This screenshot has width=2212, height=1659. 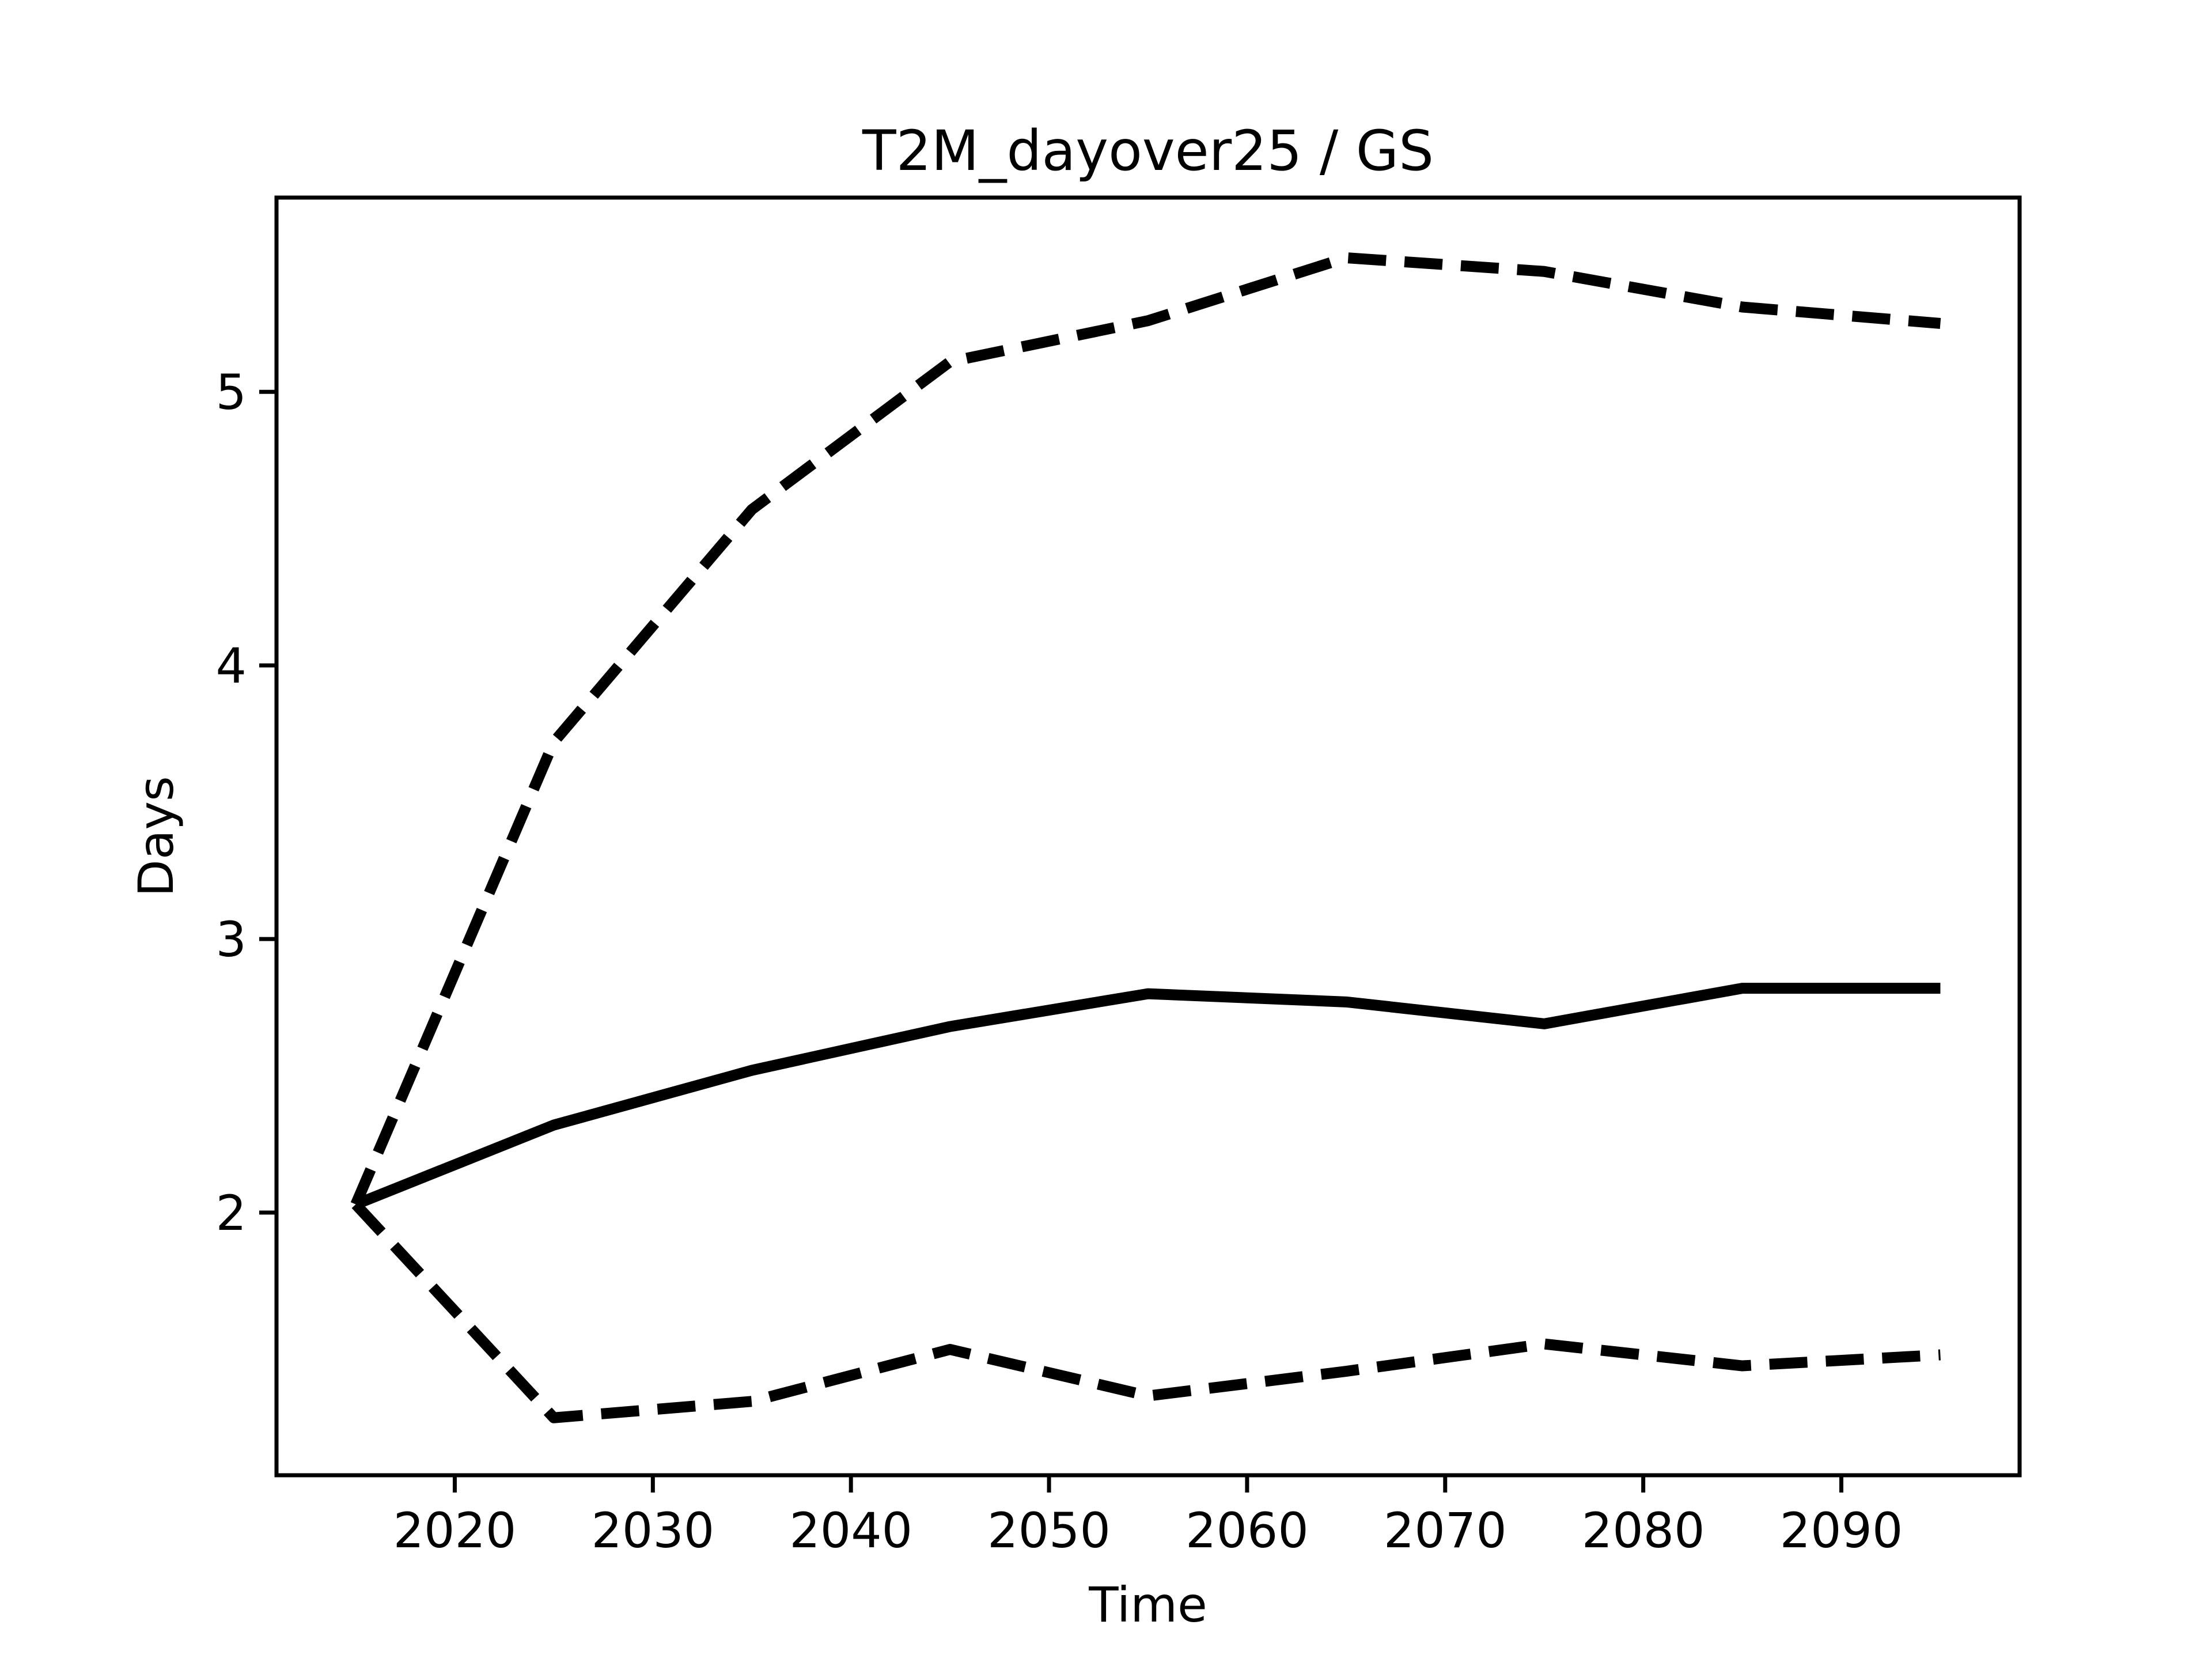 I want to click on x-tick-label: 2080, so click(x=1643, y=1530).